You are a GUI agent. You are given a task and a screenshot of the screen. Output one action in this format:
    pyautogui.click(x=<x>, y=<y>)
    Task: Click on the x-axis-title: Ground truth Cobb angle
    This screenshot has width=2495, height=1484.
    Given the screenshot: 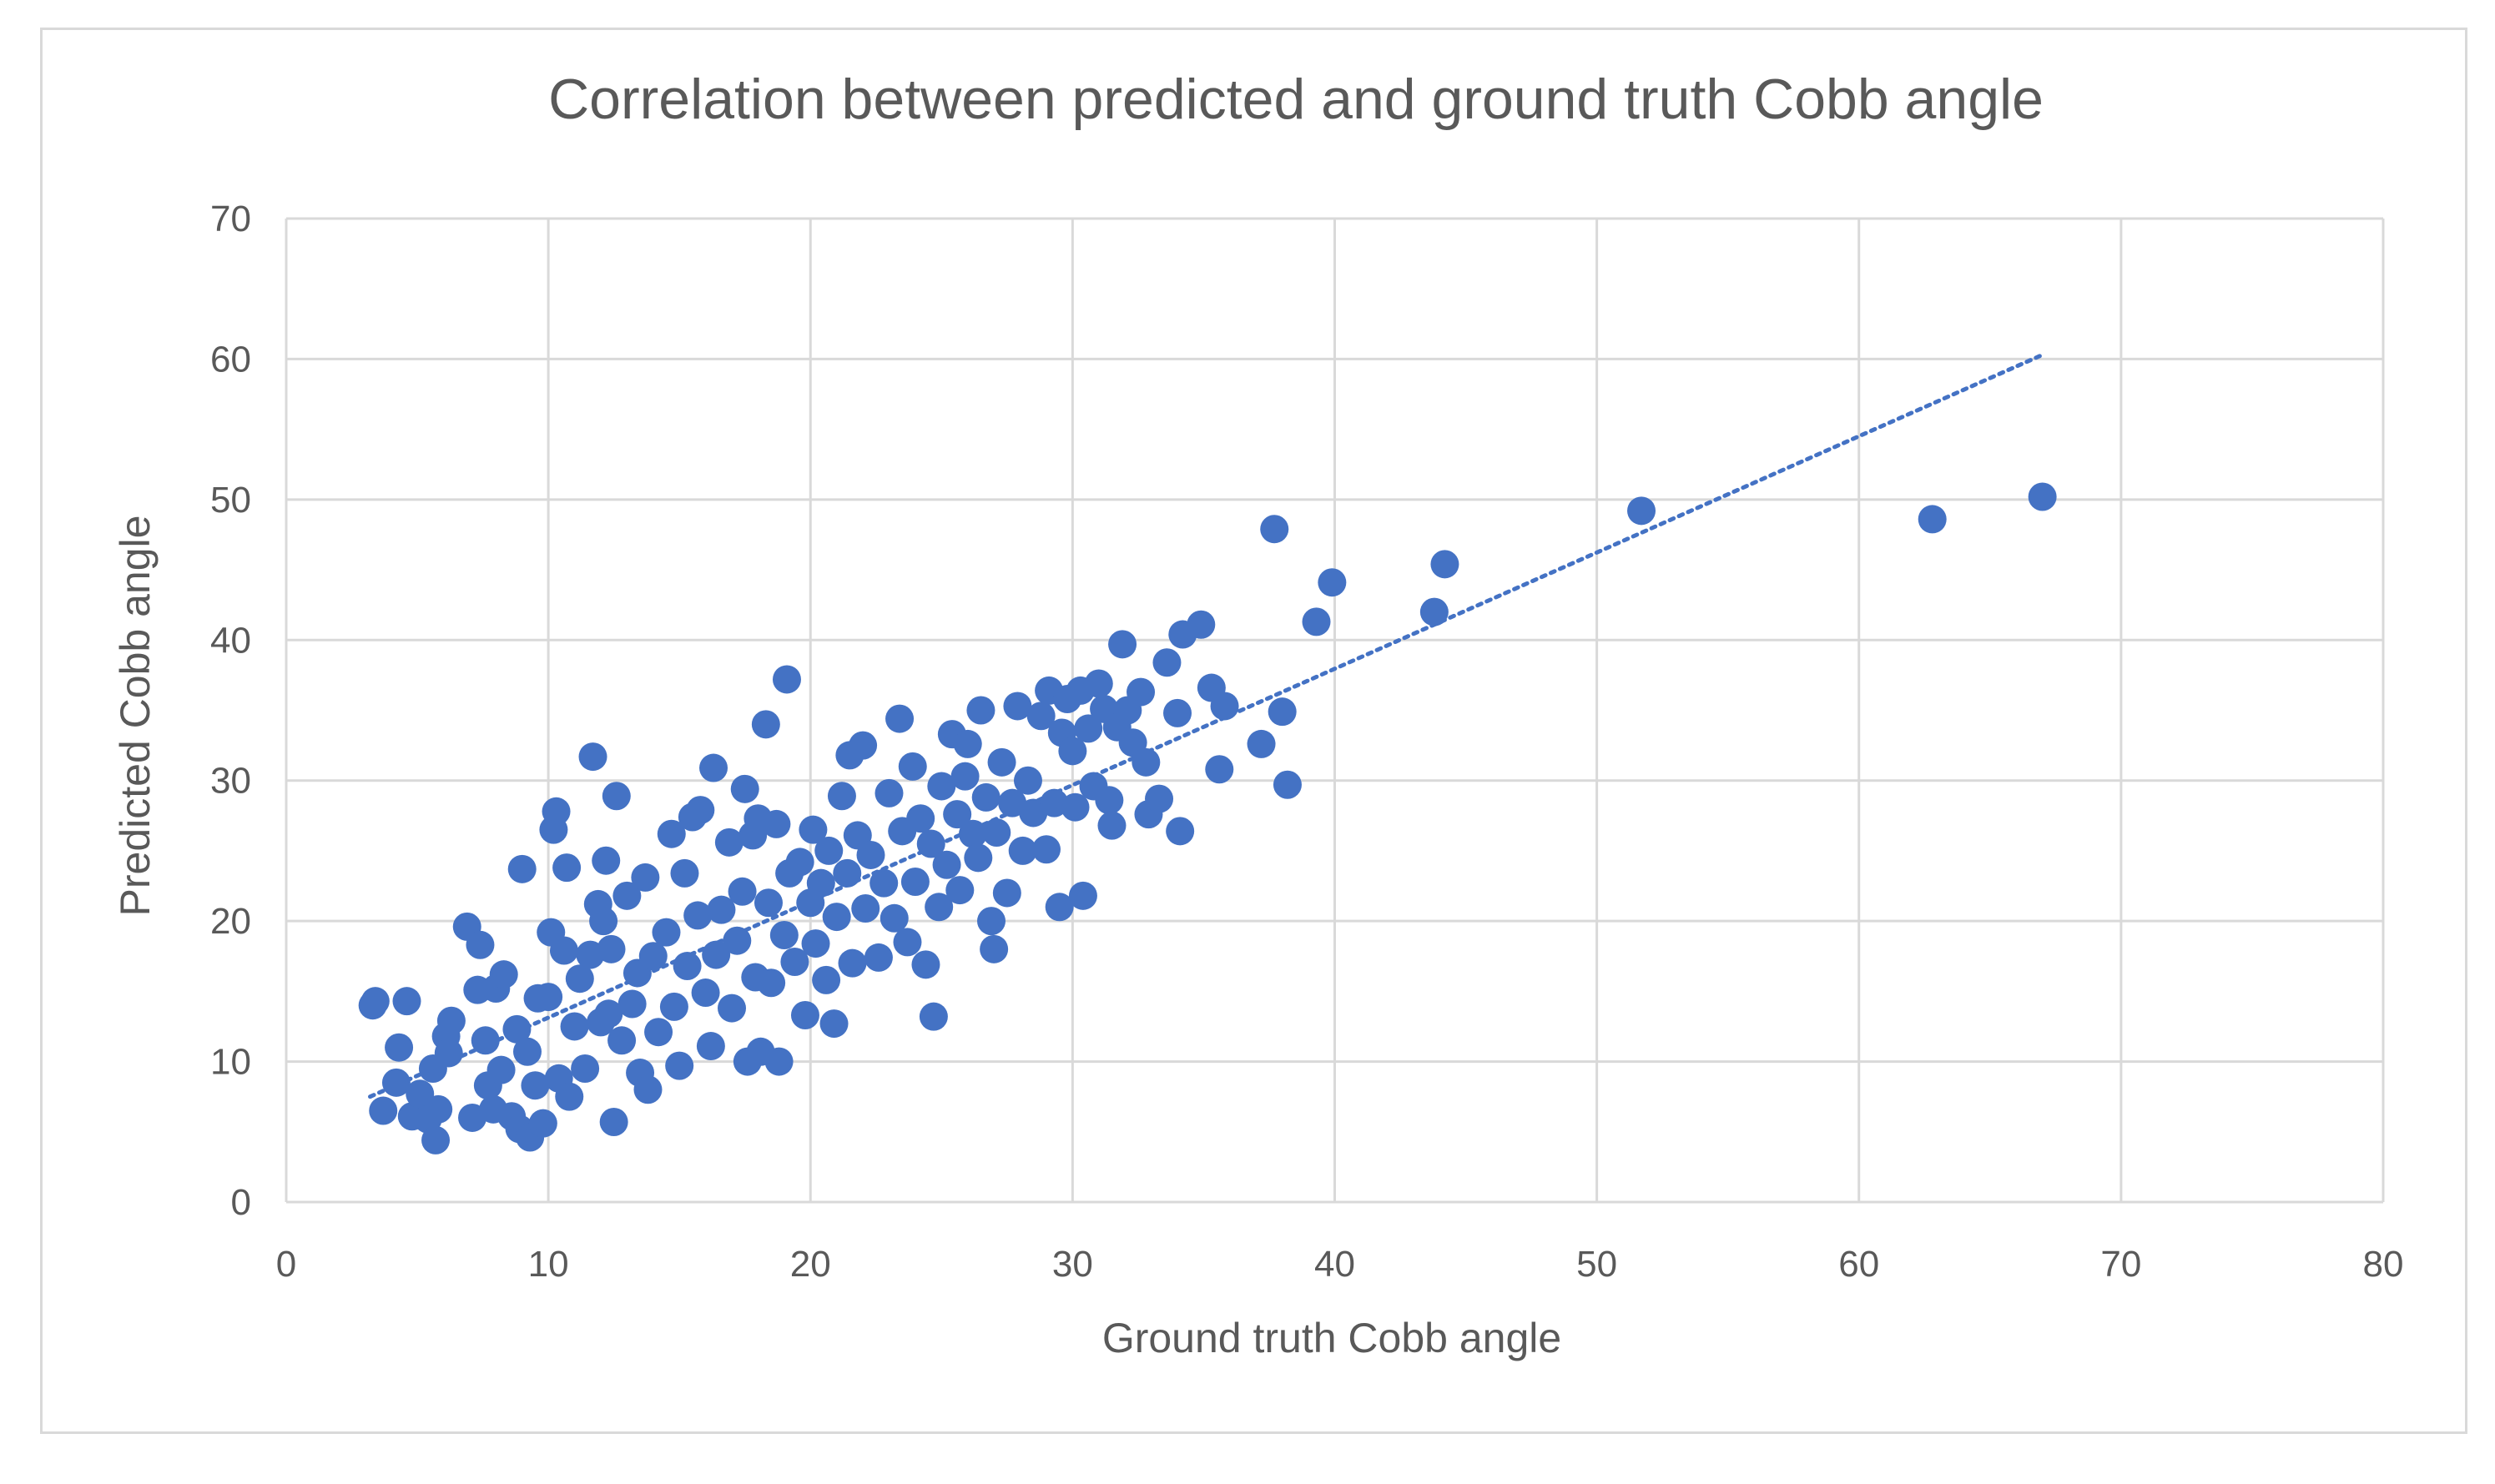 What is the action you would take?
    pyautogui.click(x=1331, y=1338)
    